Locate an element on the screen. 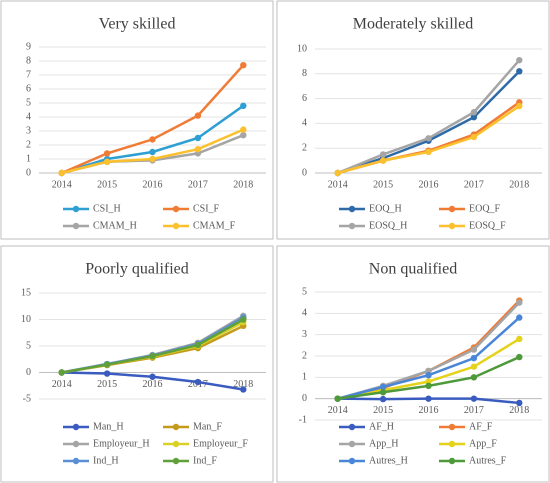  legend-label: AF_H is located at coordinates (381, 426).